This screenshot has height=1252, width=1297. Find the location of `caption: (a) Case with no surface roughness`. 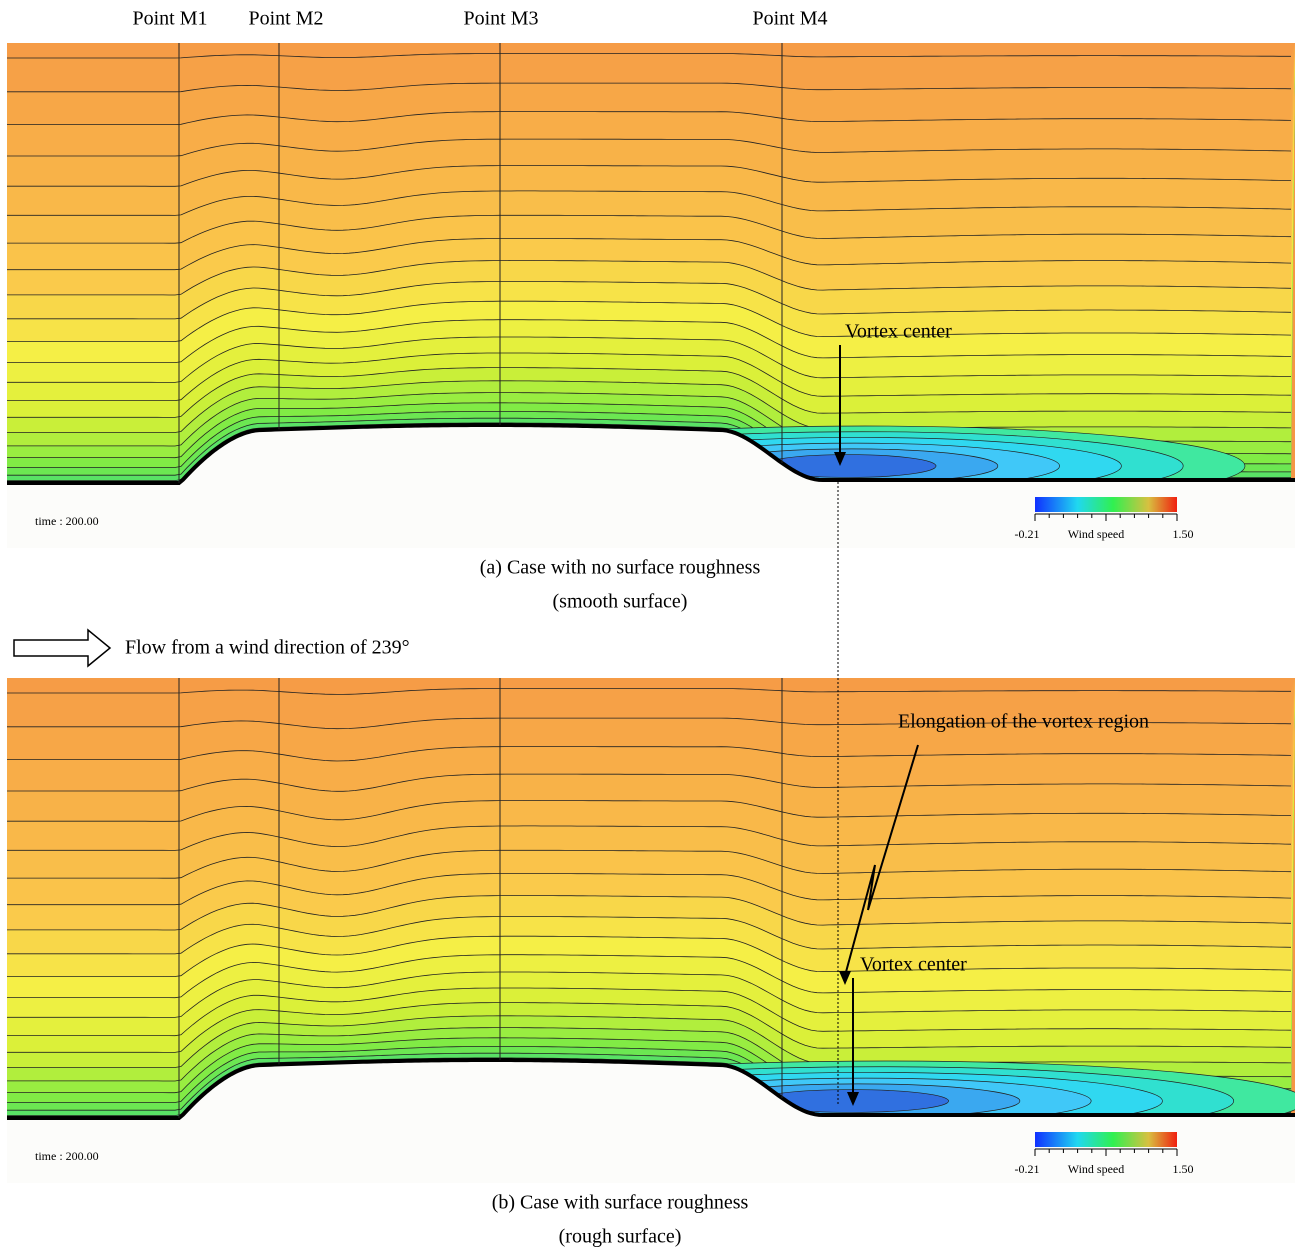

caption: (a) Case with no surface roughness is located at coordinates (620, 568).